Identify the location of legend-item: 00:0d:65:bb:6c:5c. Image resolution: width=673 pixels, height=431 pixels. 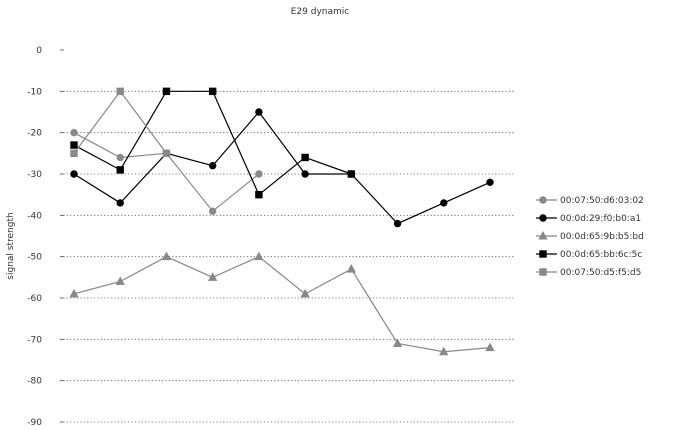
(589, 255).